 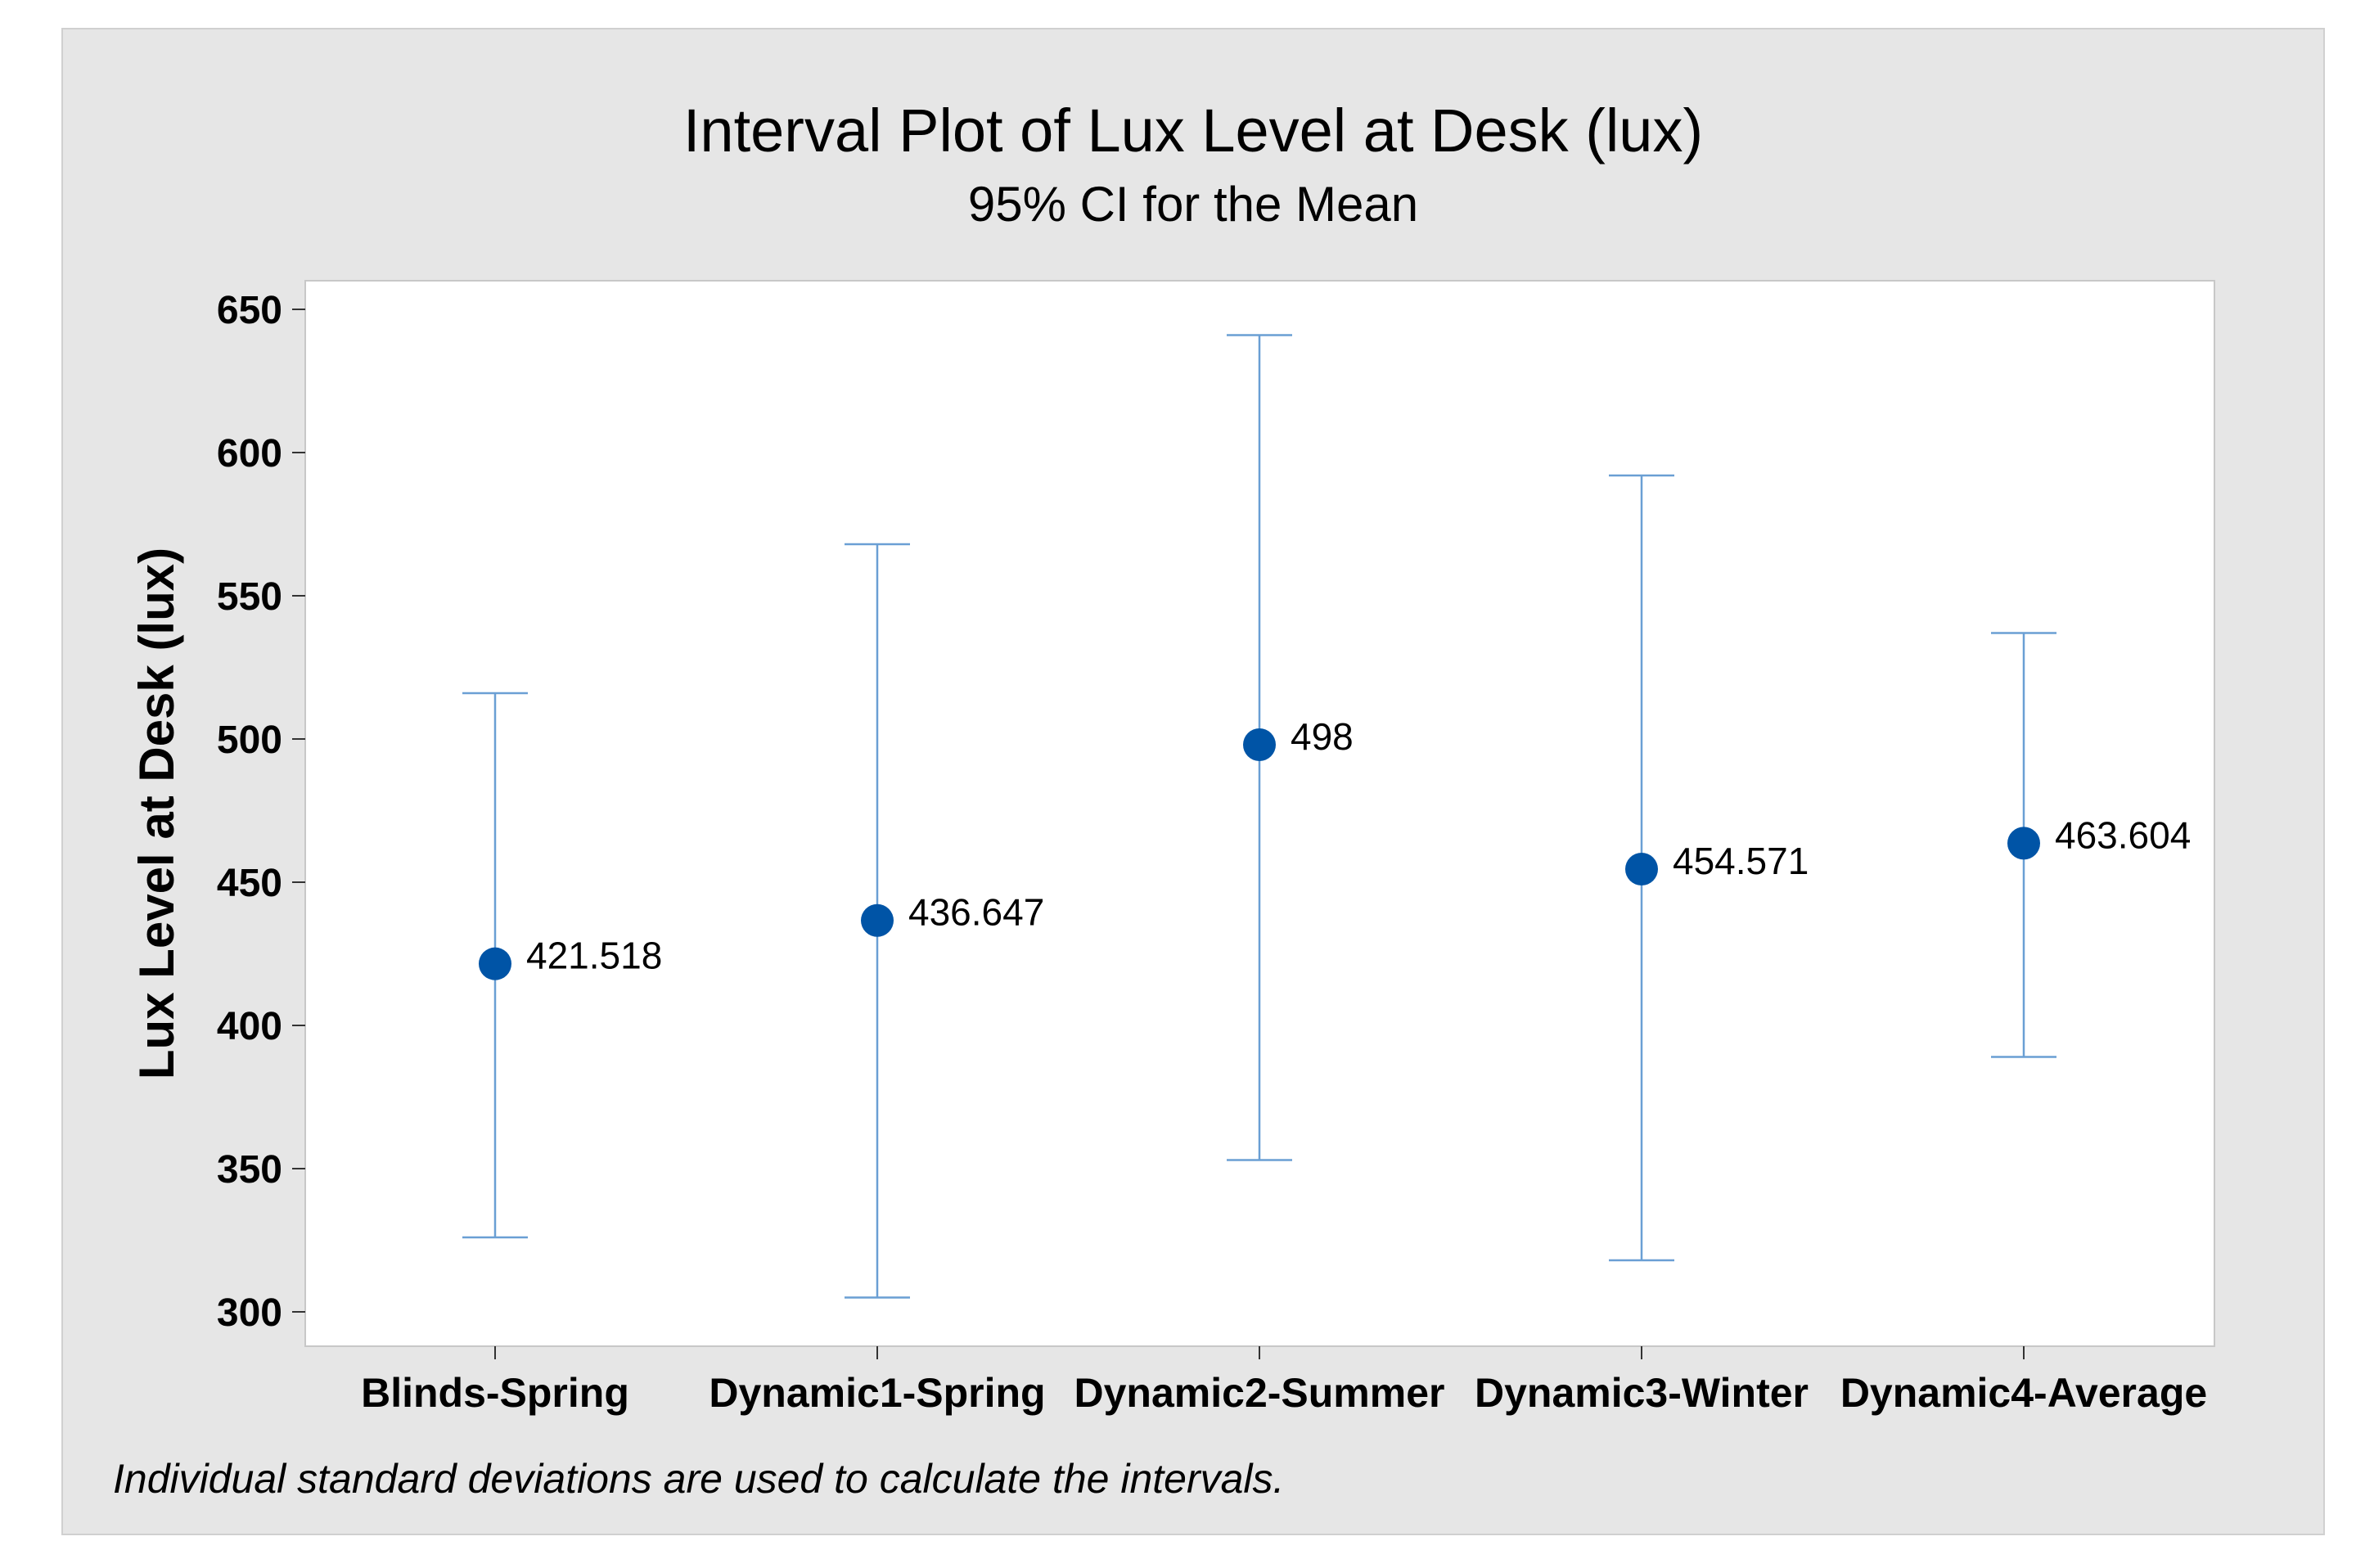 I want to click on y-tick-label: 450, so click(x=249, y=883).